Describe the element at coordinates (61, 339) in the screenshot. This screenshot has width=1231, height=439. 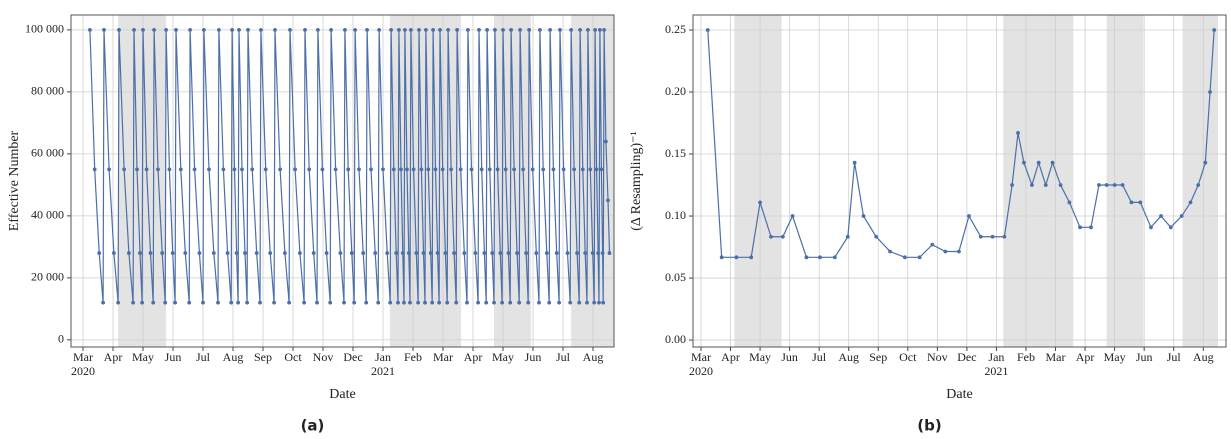
I see `y-tick-label: 0` at that location.